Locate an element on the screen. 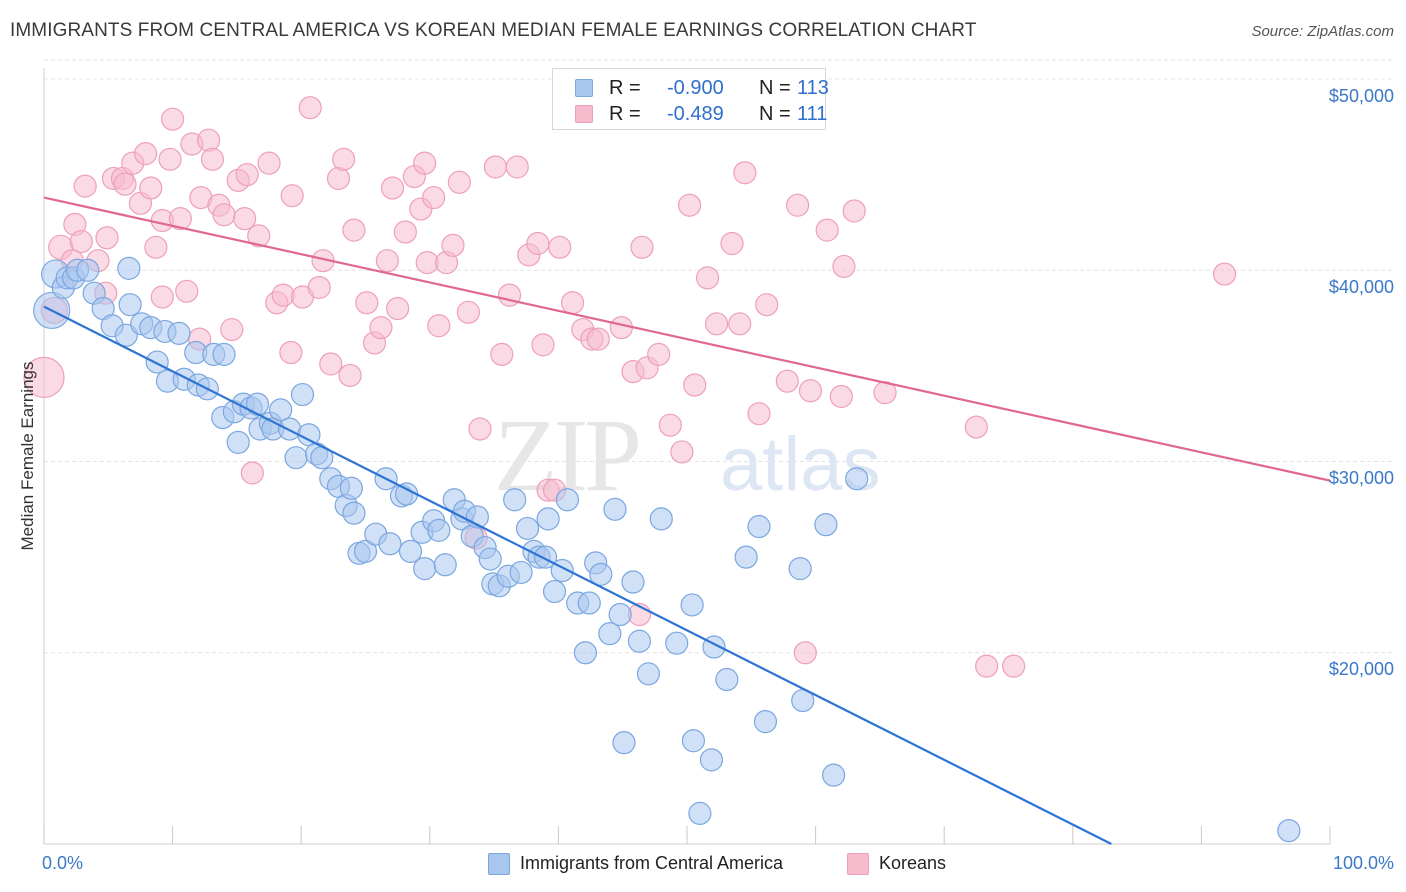  y-tick-label: $30,000 is located at coordinates (1361, 478).